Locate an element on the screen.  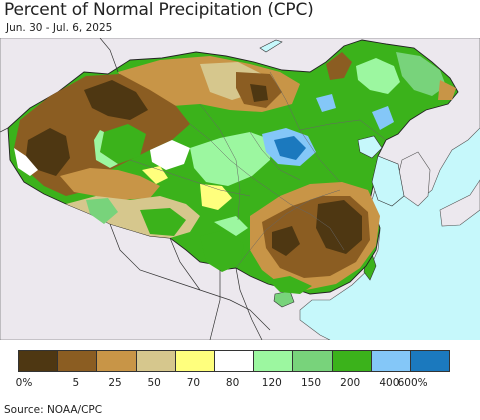
northeast-green is located at coordinates (421, 74).